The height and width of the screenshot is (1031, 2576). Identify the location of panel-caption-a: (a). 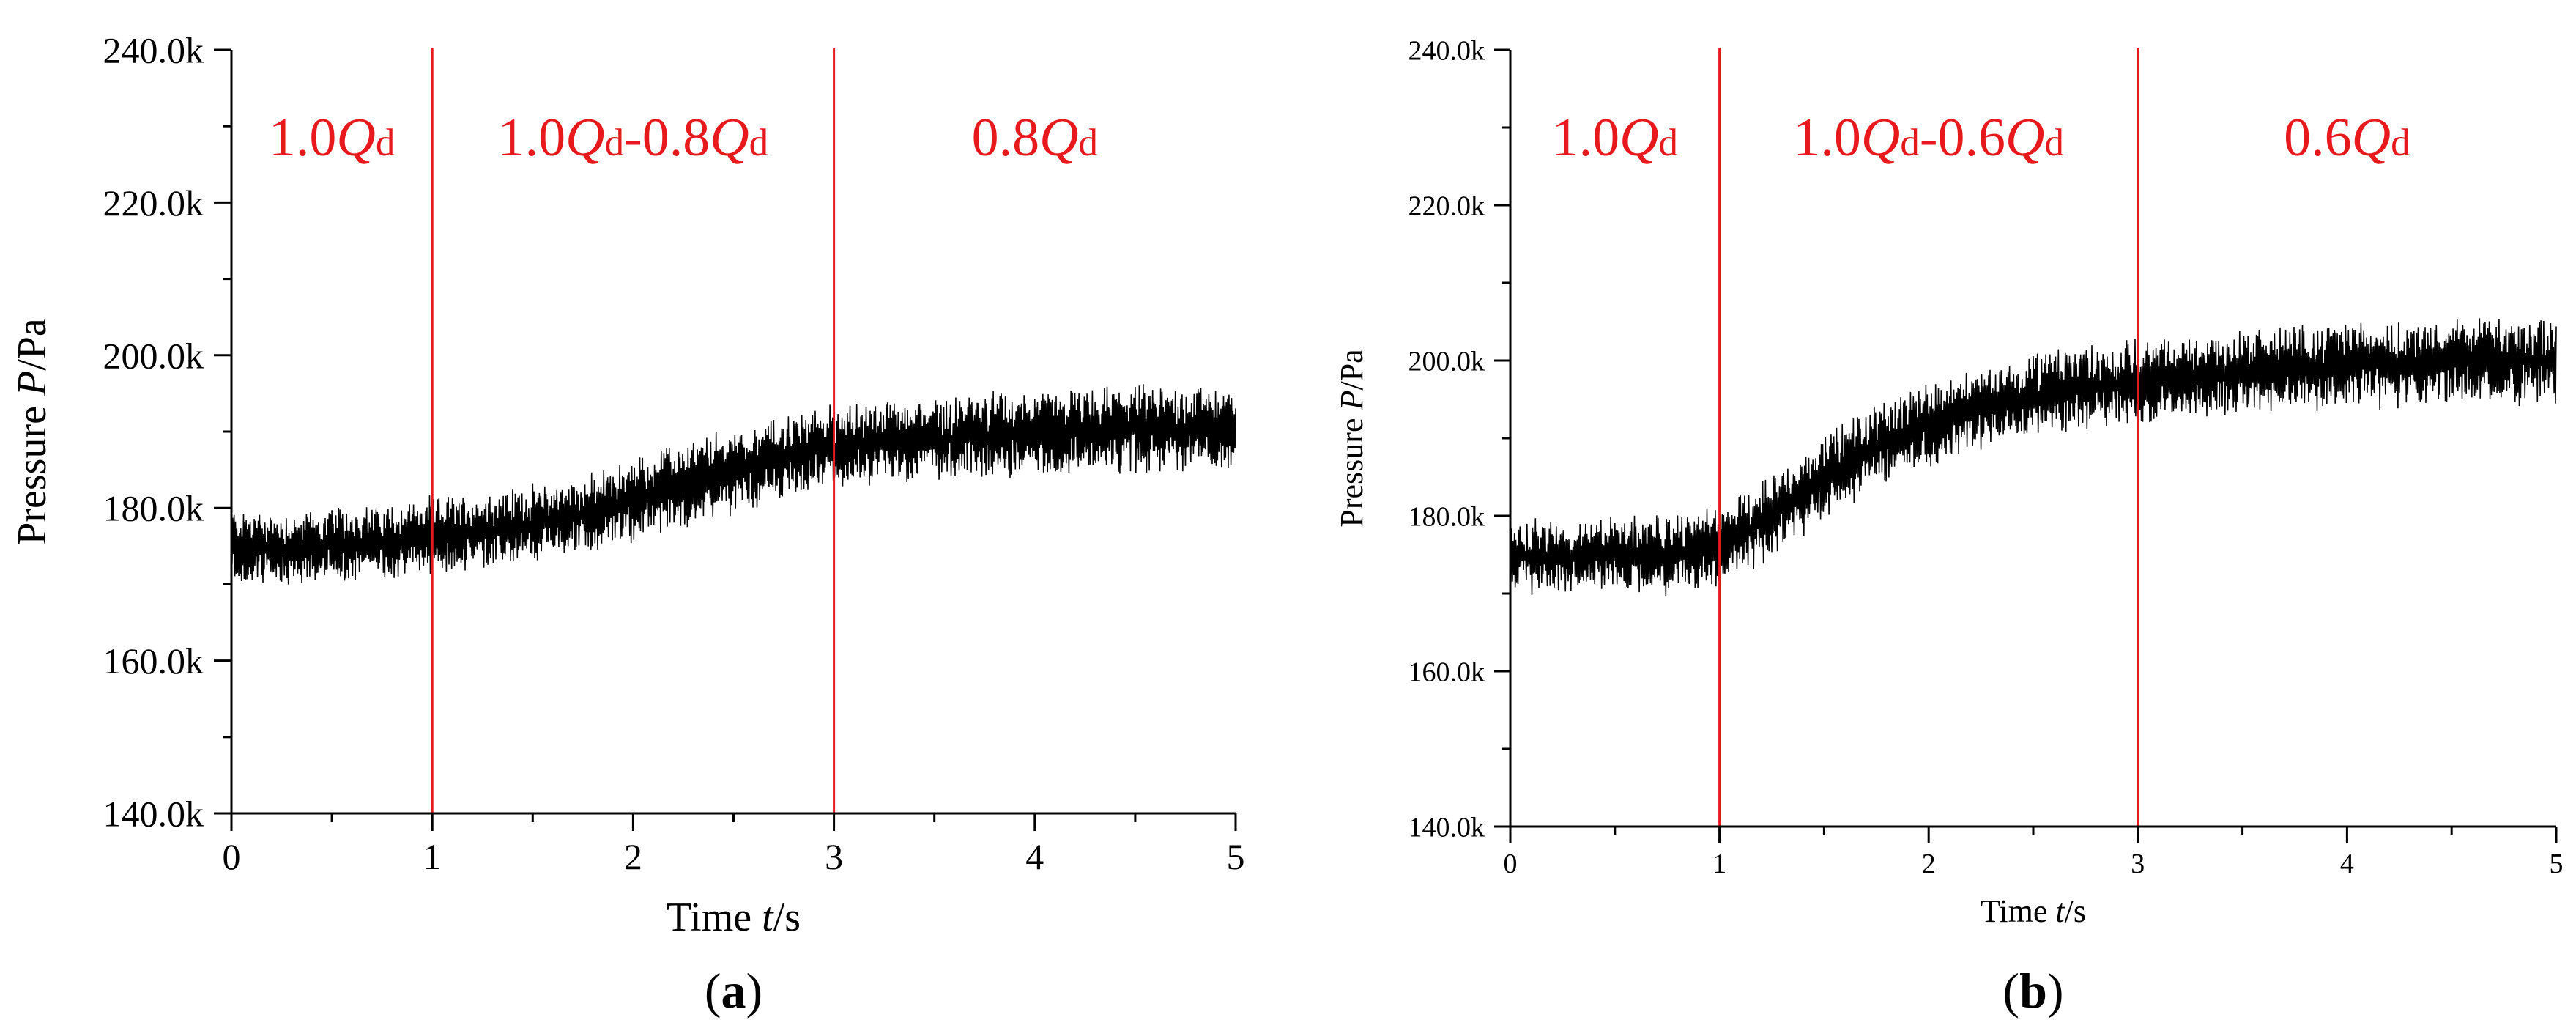
(733, 991).